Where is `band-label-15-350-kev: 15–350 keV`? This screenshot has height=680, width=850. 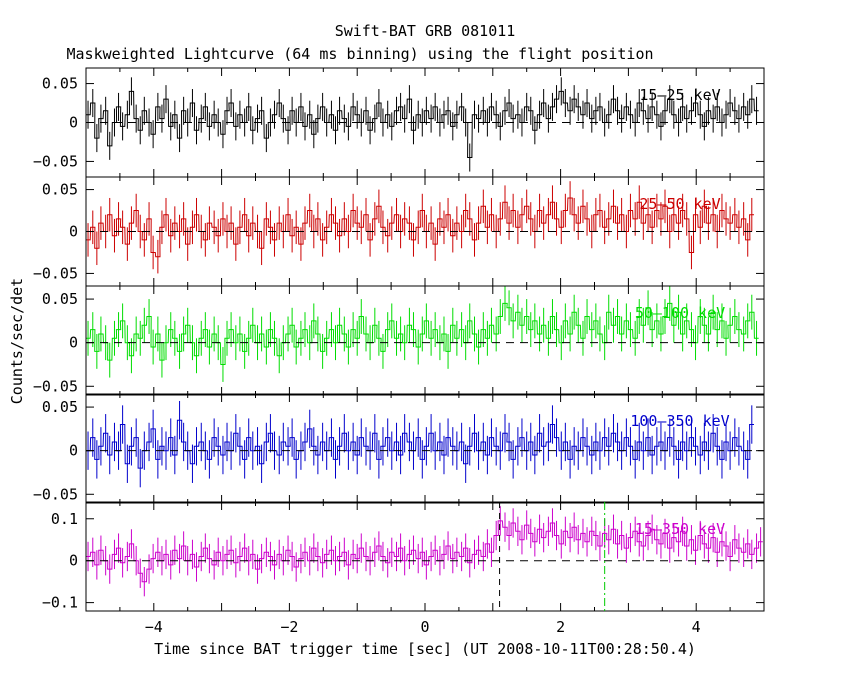
band-label-15-350-kev: 15–350 keV is located at coordinates (680, 529).